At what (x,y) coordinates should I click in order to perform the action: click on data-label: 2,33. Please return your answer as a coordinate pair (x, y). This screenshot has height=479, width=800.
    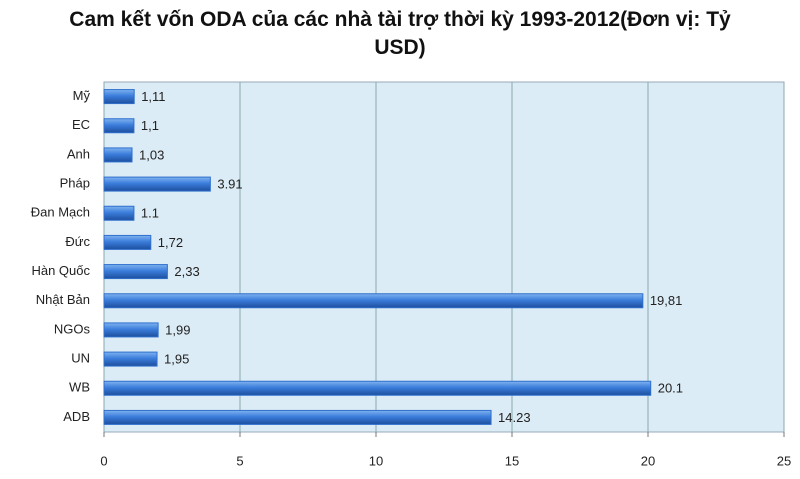
    Looking at the image, I should click on (186, 271).